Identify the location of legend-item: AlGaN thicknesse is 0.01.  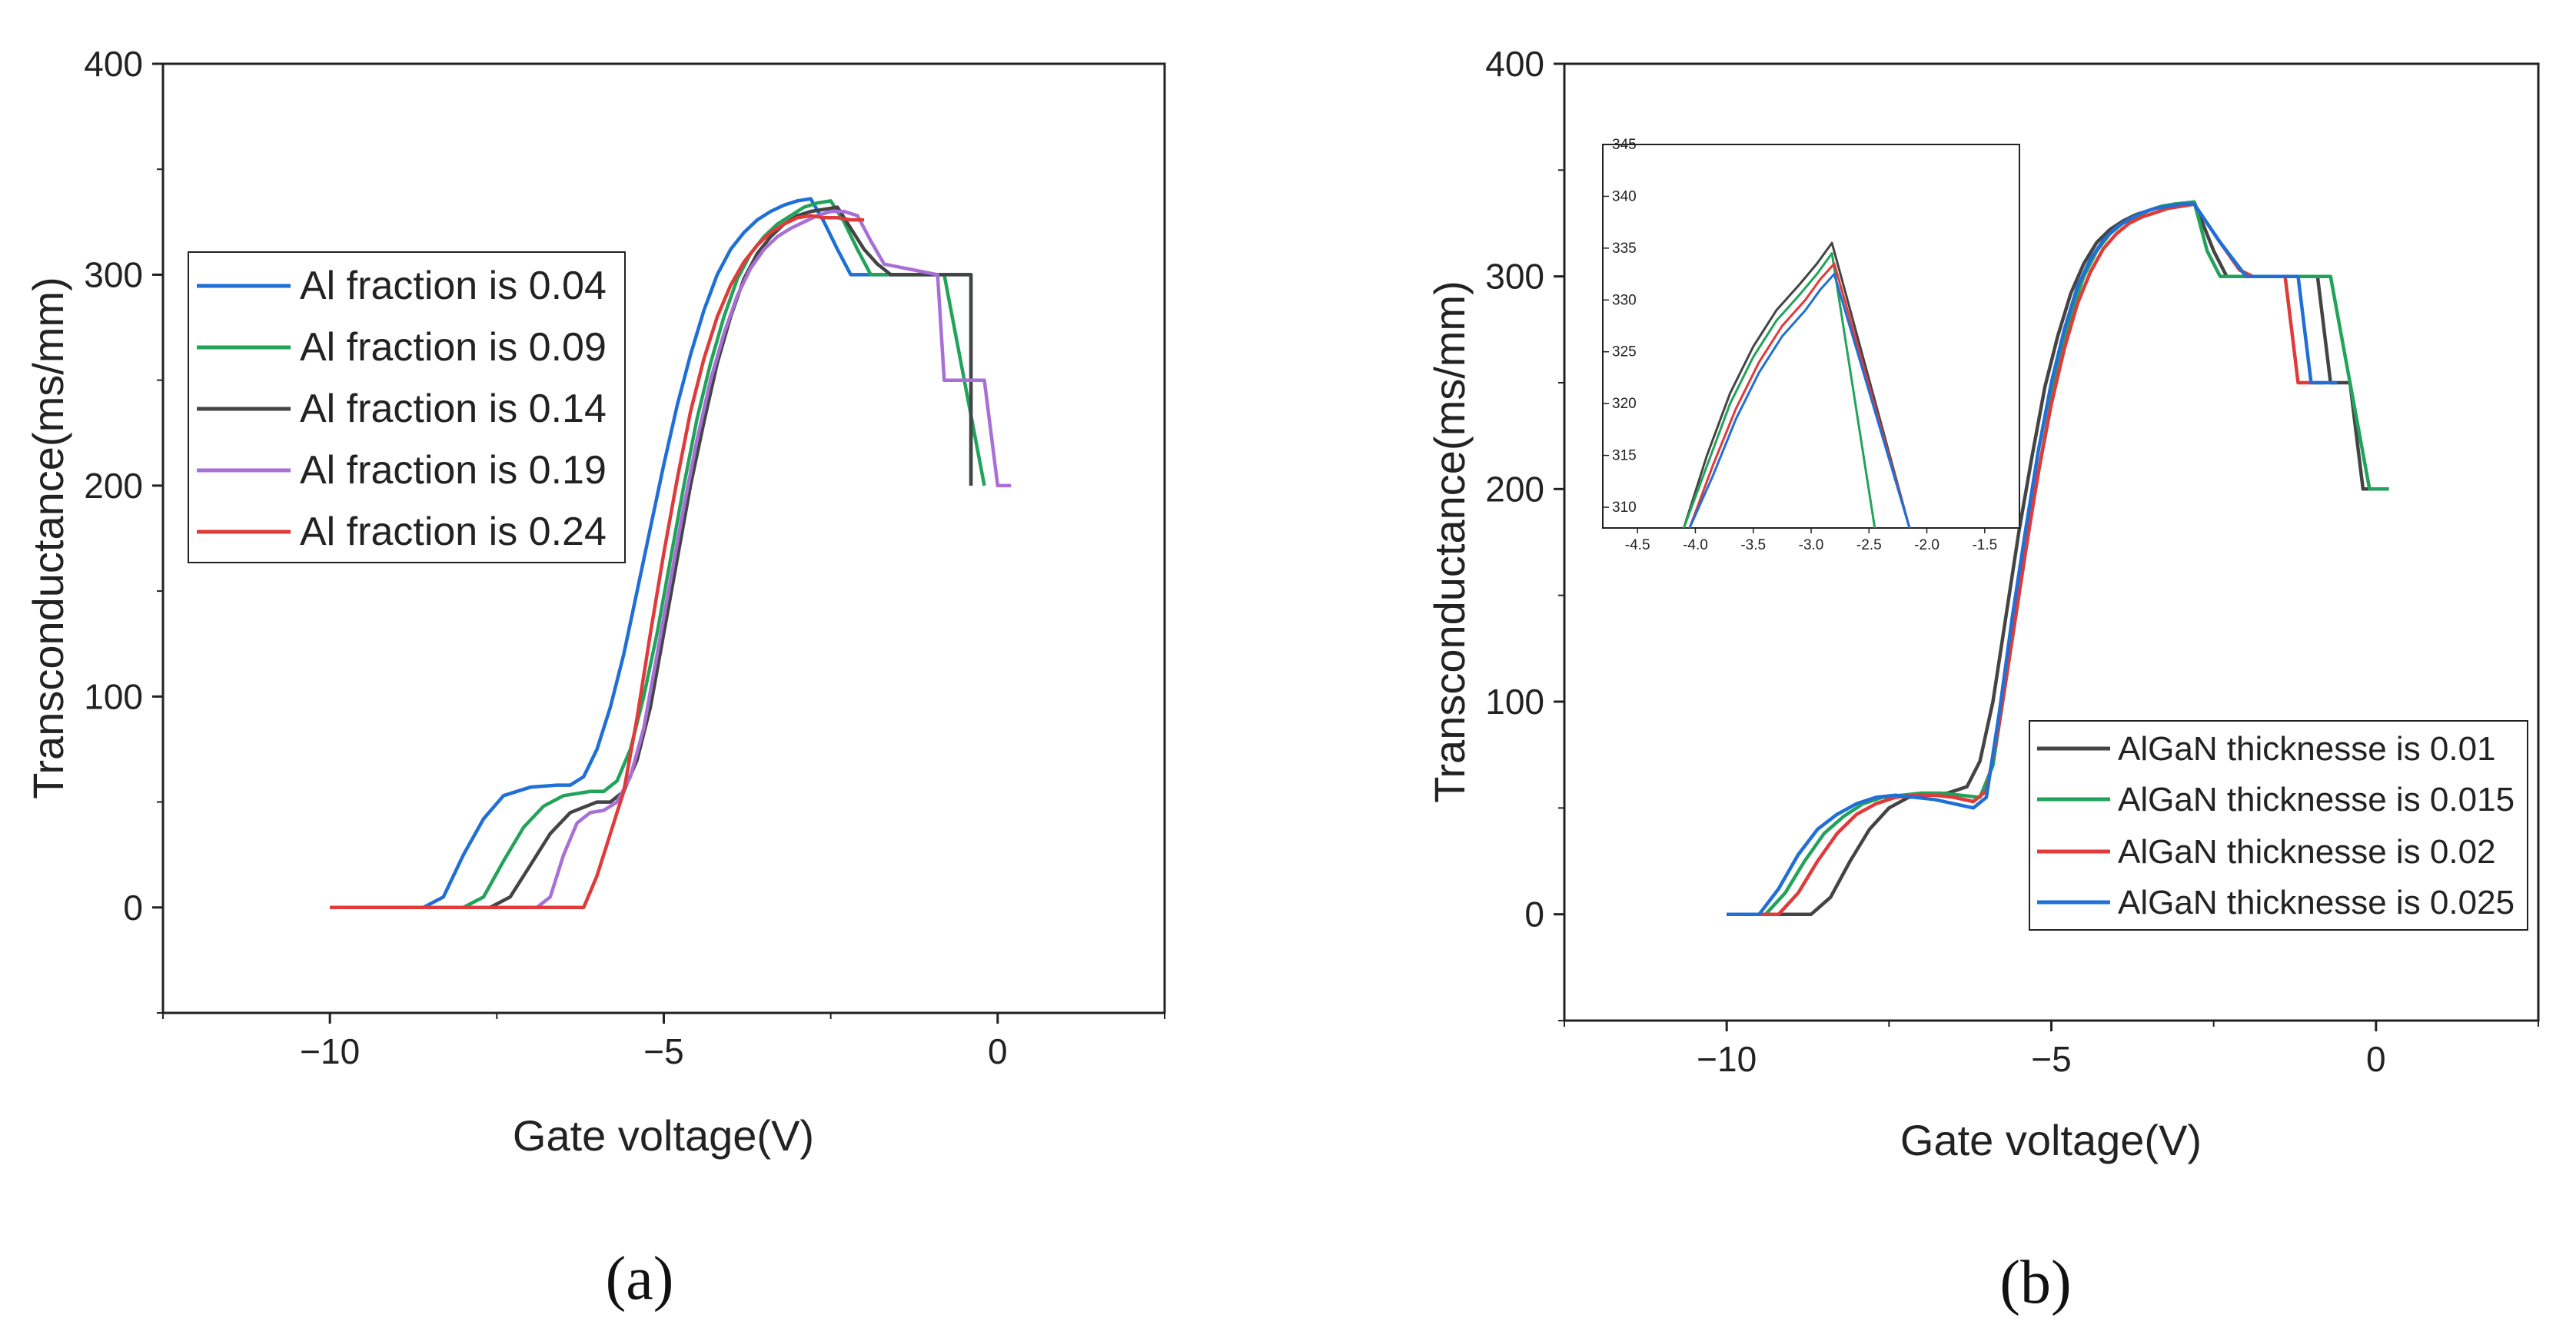
(2266, 749).